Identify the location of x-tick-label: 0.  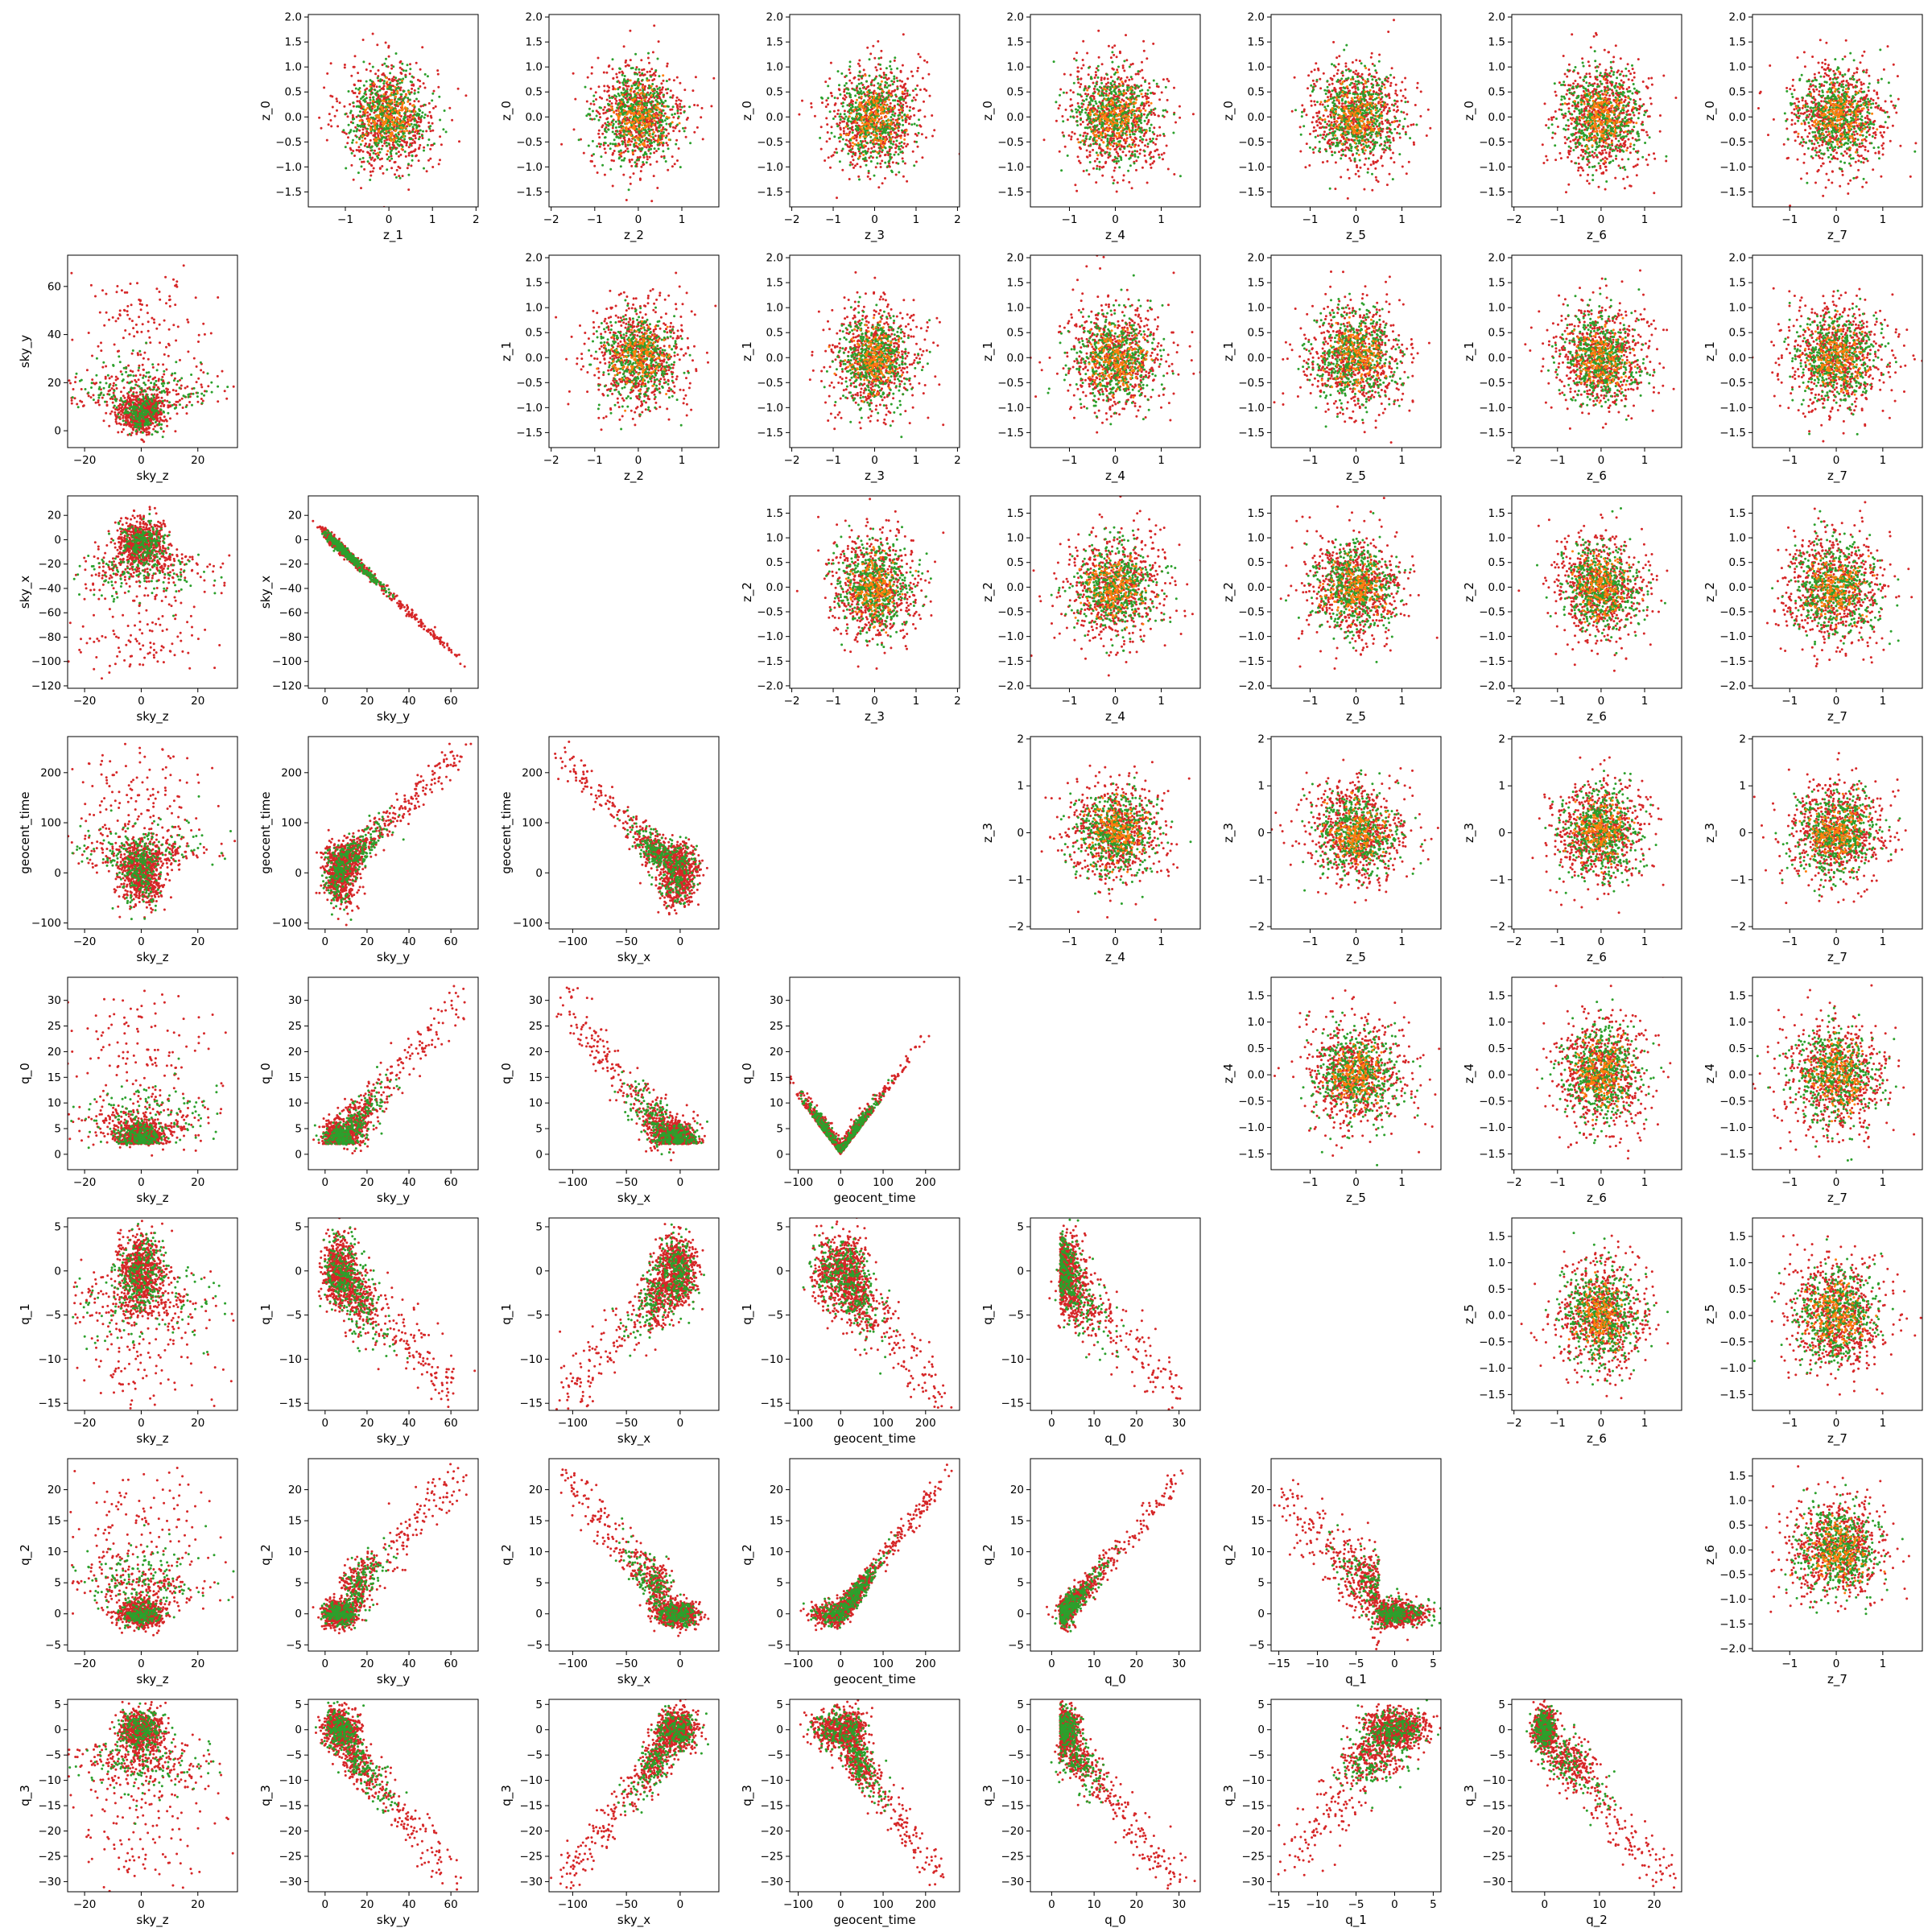
(638, 219).